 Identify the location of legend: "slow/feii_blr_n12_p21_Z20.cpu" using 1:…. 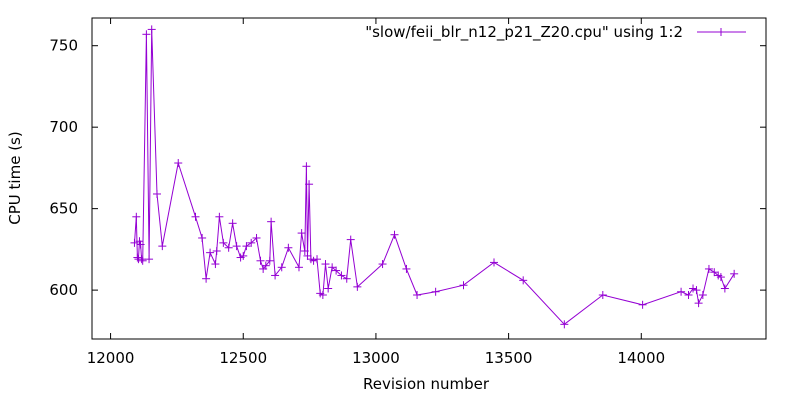
(555, 32).